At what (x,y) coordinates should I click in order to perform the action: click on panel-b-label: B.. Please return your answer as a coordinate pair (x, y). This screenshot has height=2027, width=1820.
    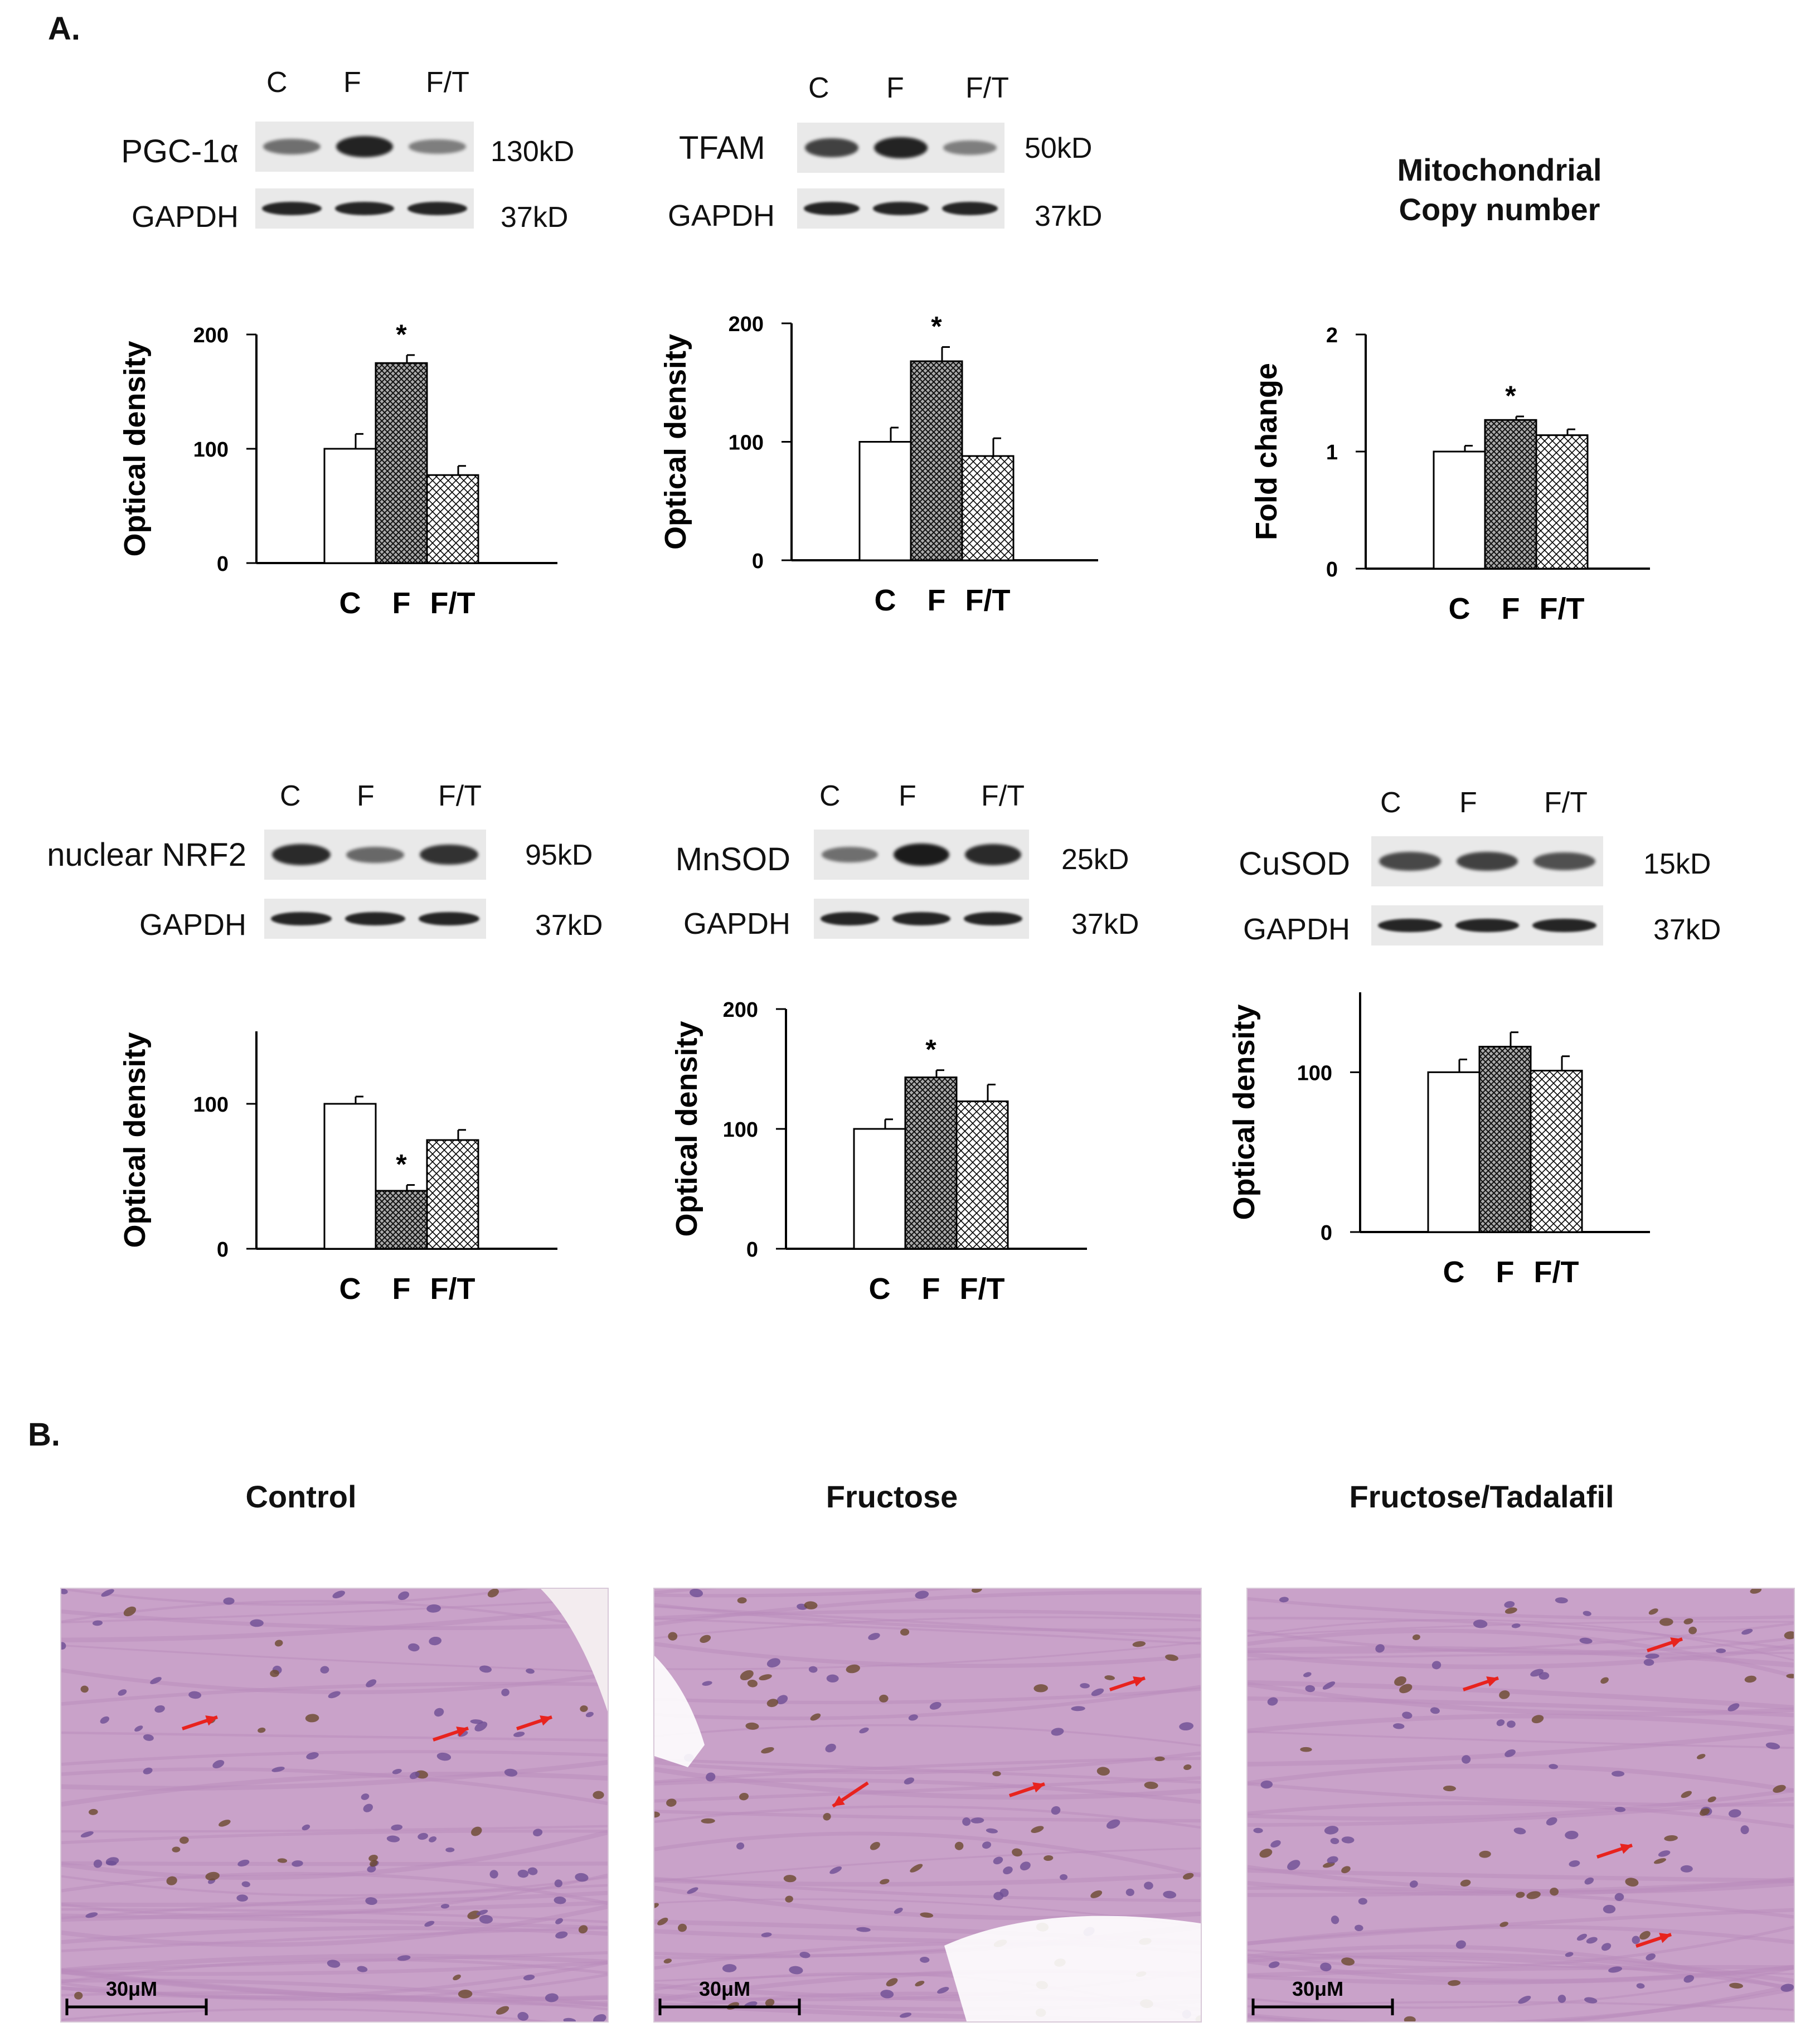
    Looking at the image, I should click on (44, 1435).